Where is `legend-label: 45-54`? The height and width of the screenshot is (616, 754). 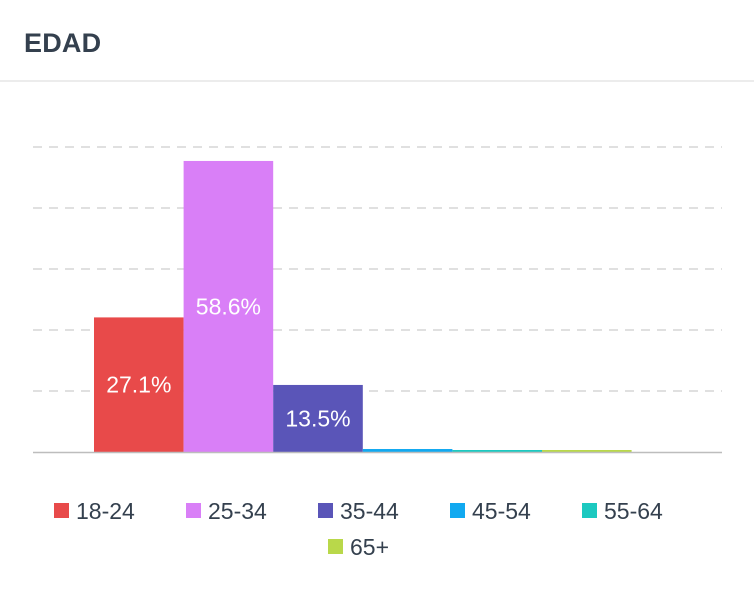 legend-label: 45-54 is located at coordinates (501, 511).